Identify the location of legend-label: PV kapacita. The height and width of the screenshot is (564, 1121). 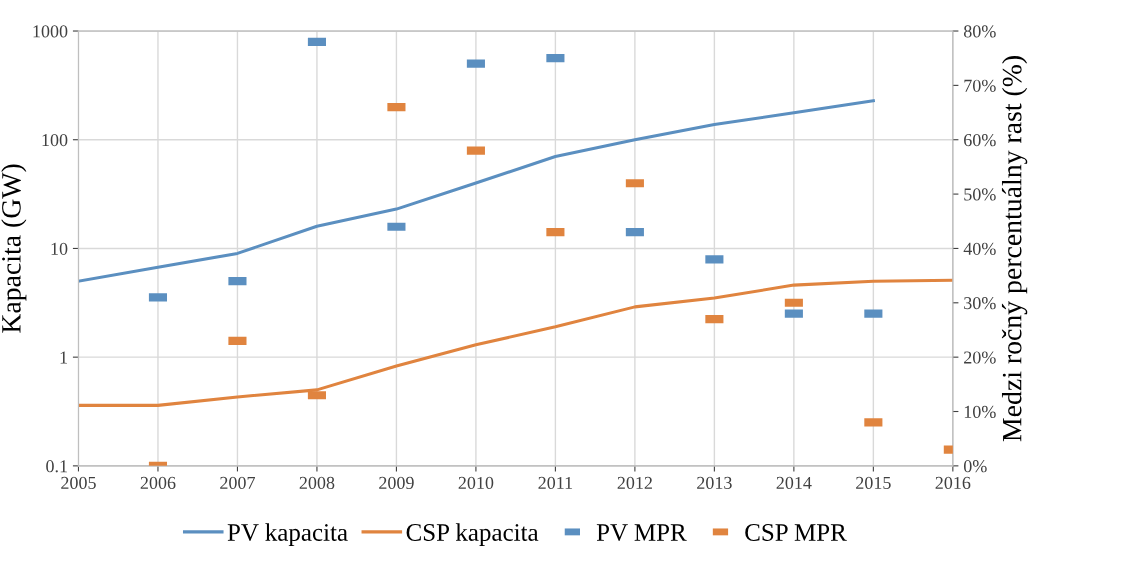
(287, 534).